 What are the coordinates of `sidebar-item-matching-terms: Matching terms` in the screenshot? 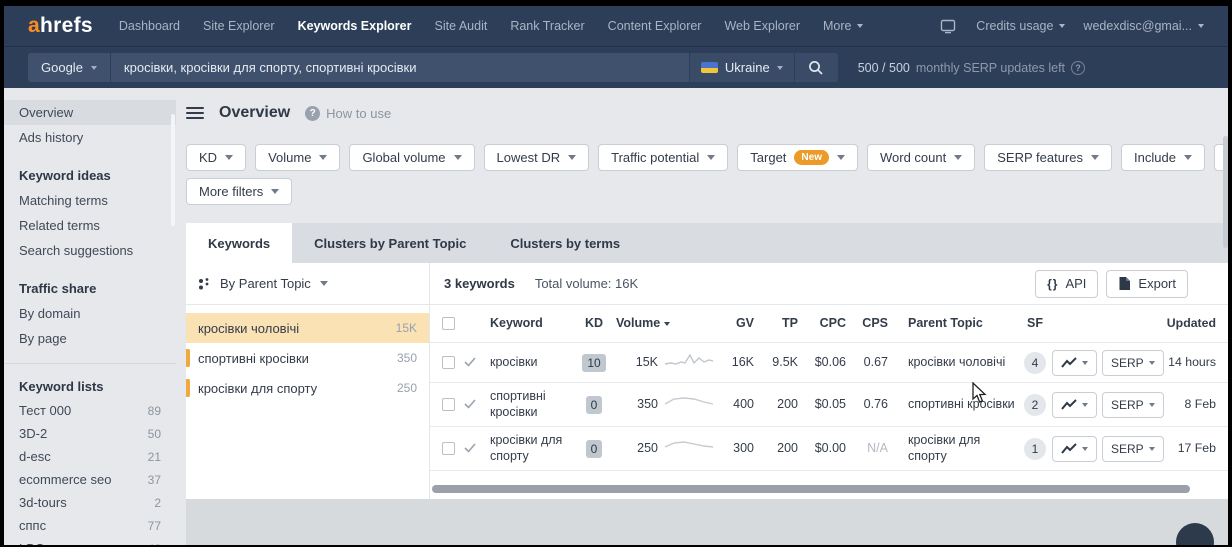 It's located at (63, 200).